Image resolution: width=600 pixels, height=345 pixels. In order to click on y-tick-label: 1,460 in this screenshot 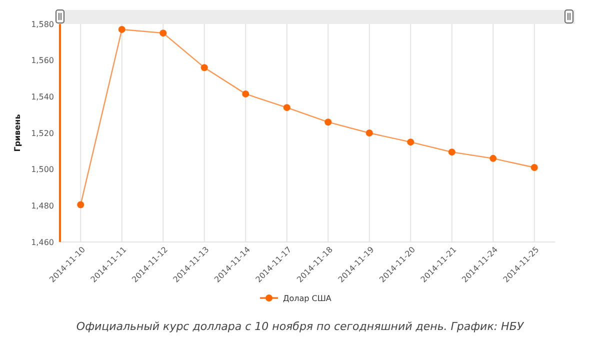, I will do `click(42, 242)`.